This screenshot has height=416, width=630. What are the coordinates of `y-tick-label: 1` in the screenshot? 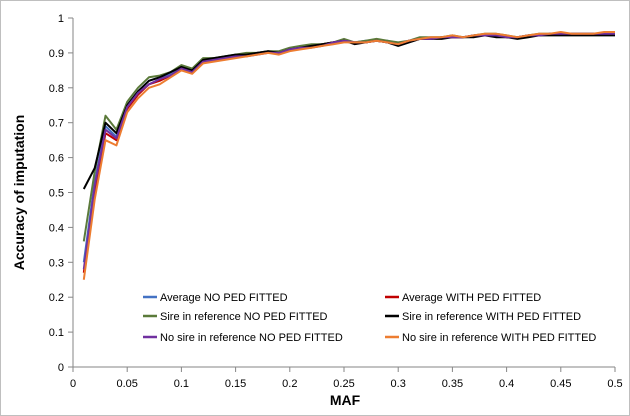 It's located at (61, 19).